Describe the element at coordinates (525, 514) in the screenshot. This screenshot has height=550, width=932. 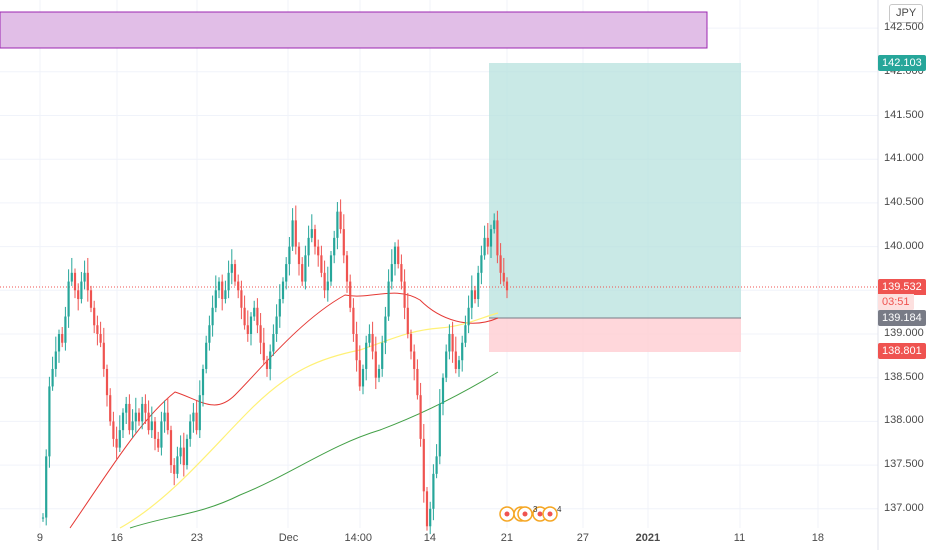
I see `uk-flag-icon` at that location.